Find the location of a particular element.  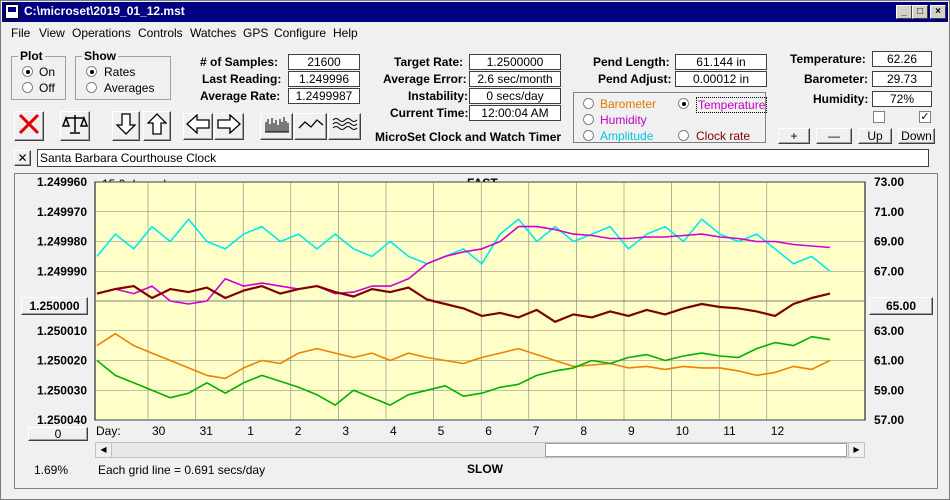

scrollbar-thumb is located at coordinates (696, 450).